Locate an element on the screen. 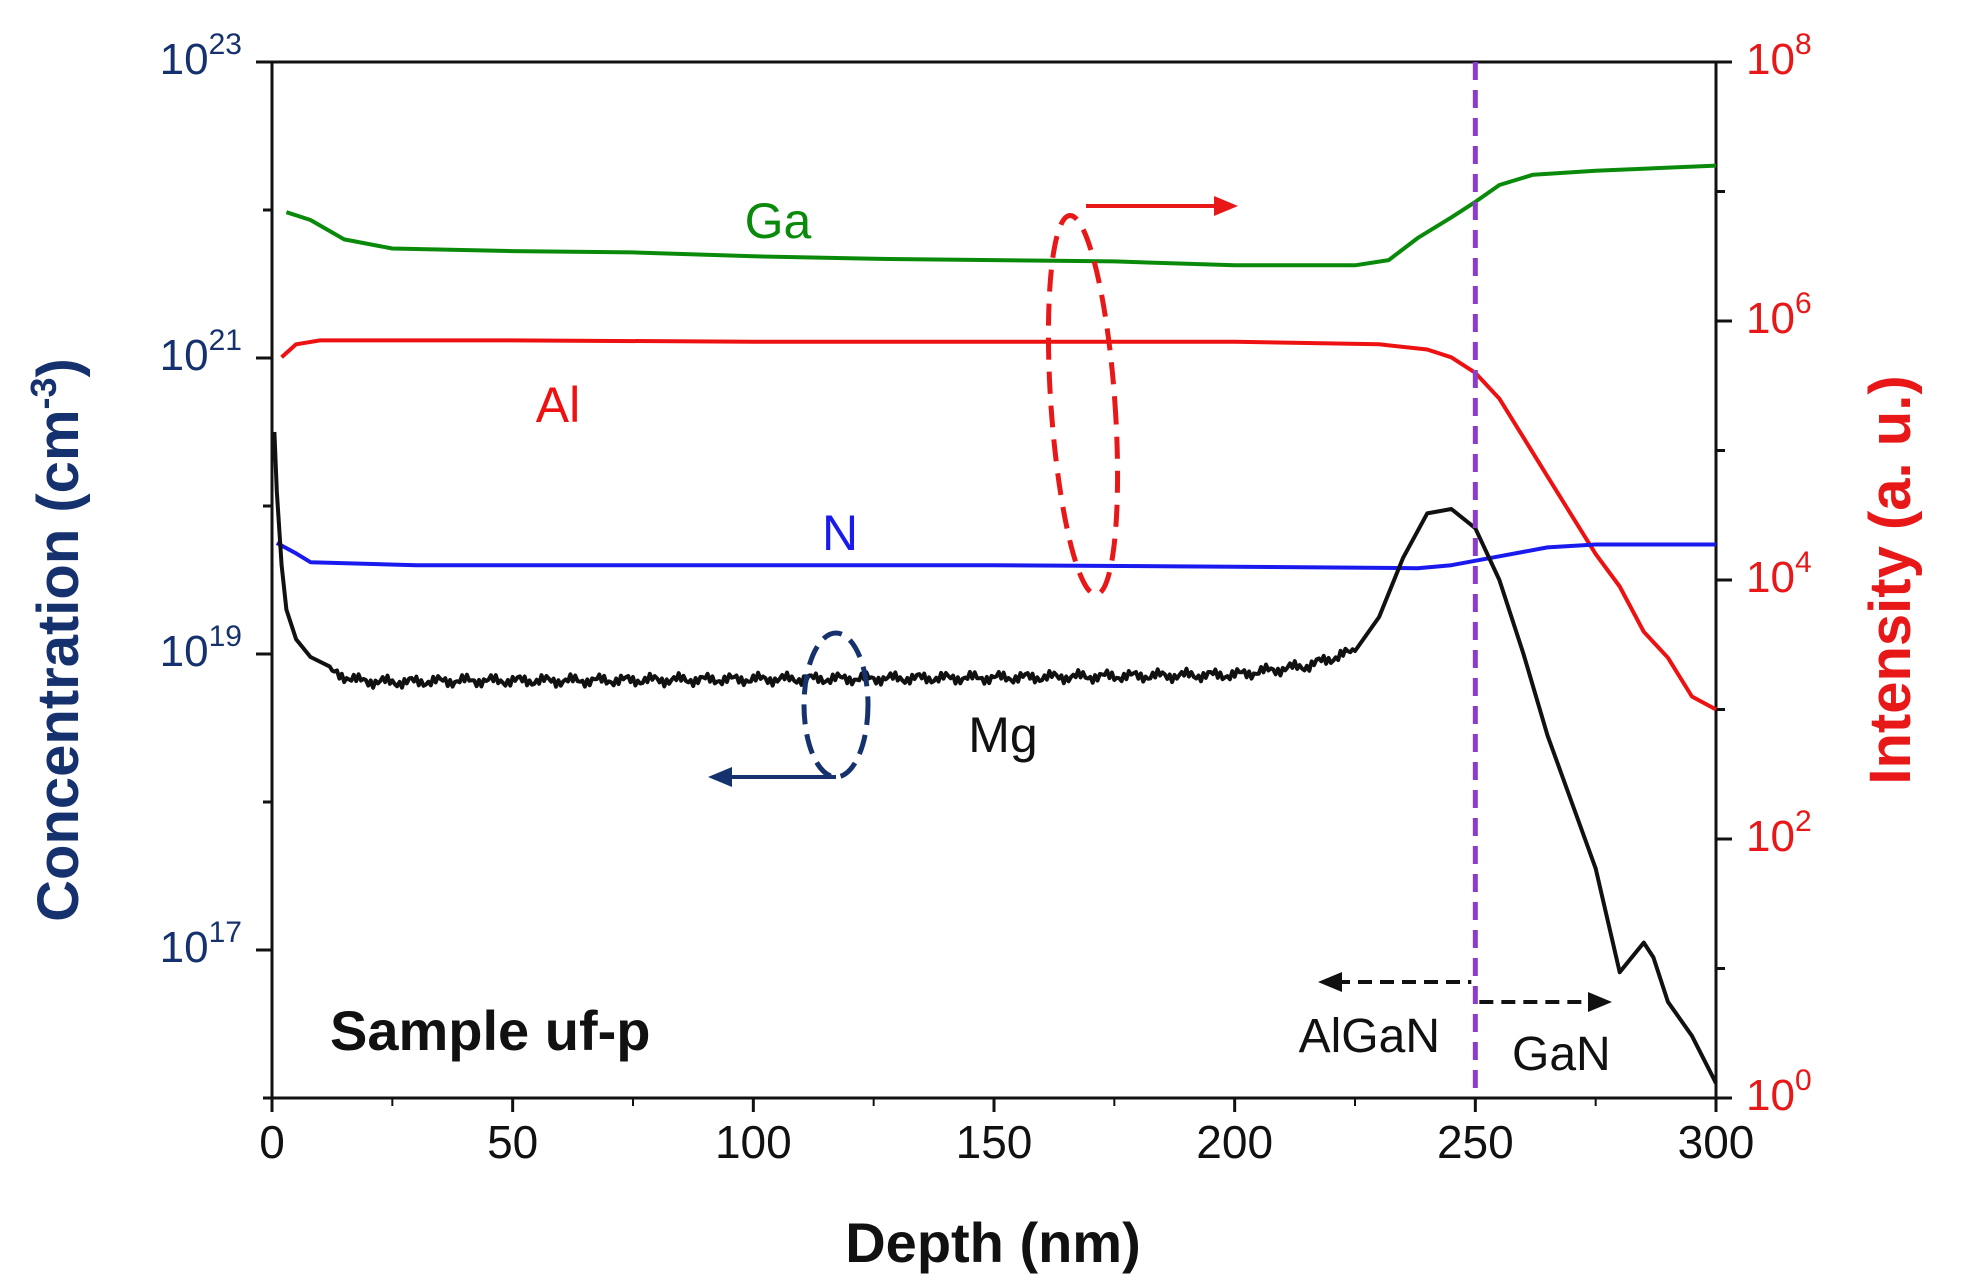 Image resolution: width=1962 pixels, height=1285 pixels. left-arrow-head is located at coordinates (720, 777).